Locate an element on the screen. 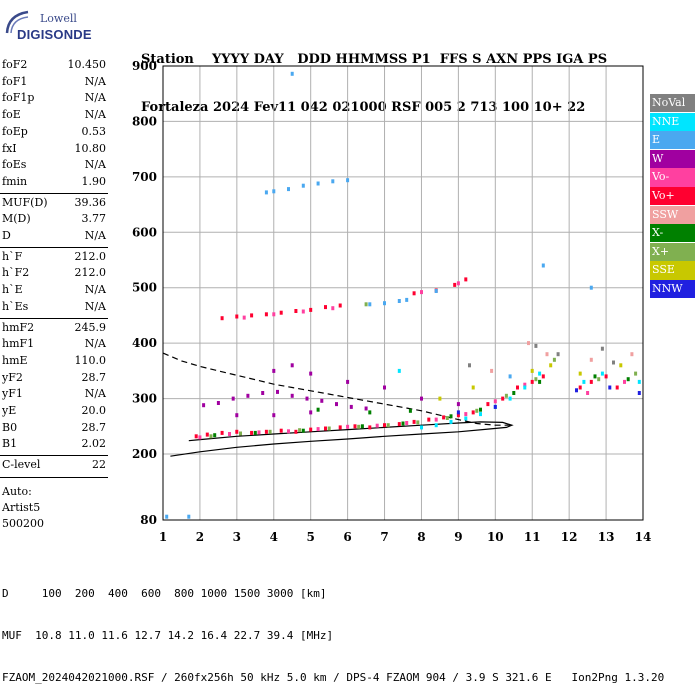  y-tick-label: 300 is located at coordinates (144, 399).